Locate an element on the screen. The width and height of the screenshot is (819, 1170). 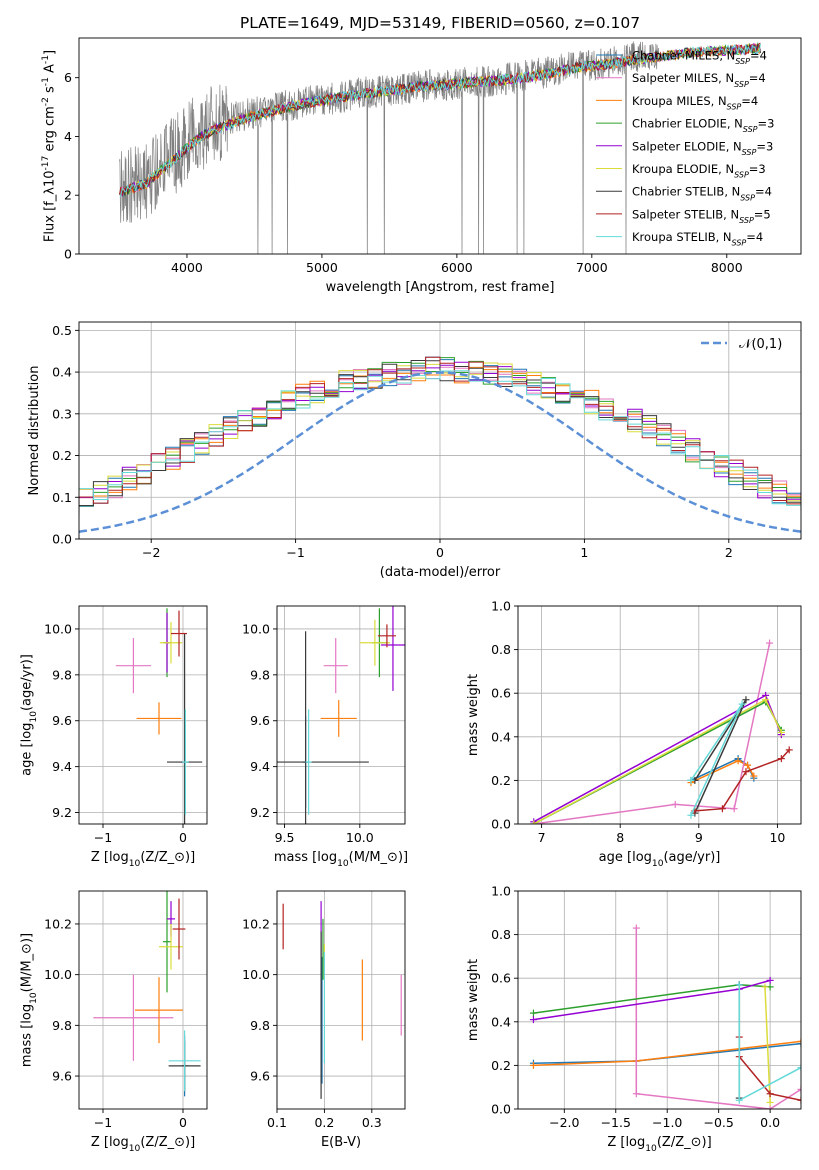
y-axis-label: Normed distribution is located at coordinates (34, 431).